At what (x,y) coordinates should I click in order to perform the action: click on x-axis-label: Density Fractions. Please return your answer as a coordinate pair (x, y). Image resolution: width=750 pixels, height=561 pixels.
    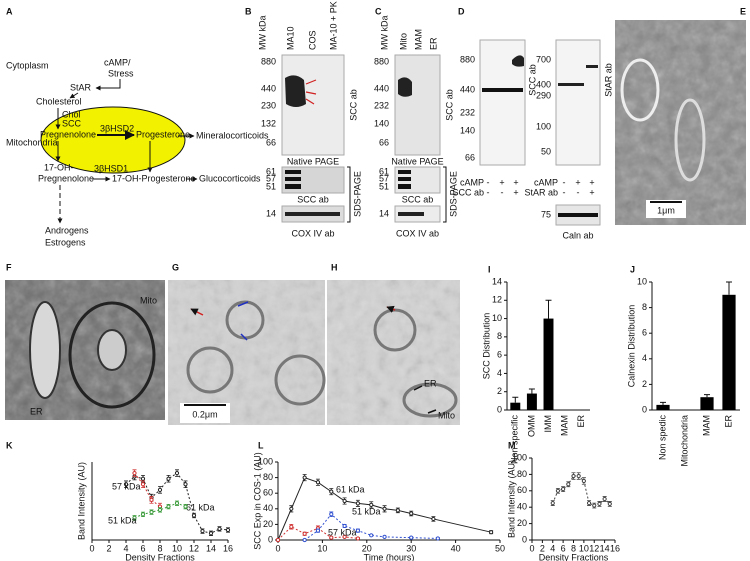
    Looking at the image, I should click on (160, 556).